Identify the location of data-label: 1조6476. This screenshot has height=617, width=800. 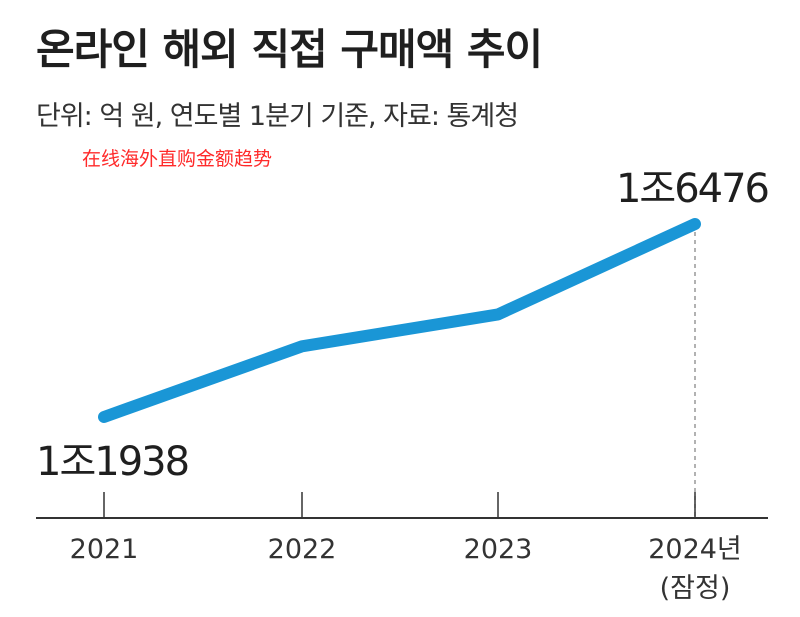
(692, 189).